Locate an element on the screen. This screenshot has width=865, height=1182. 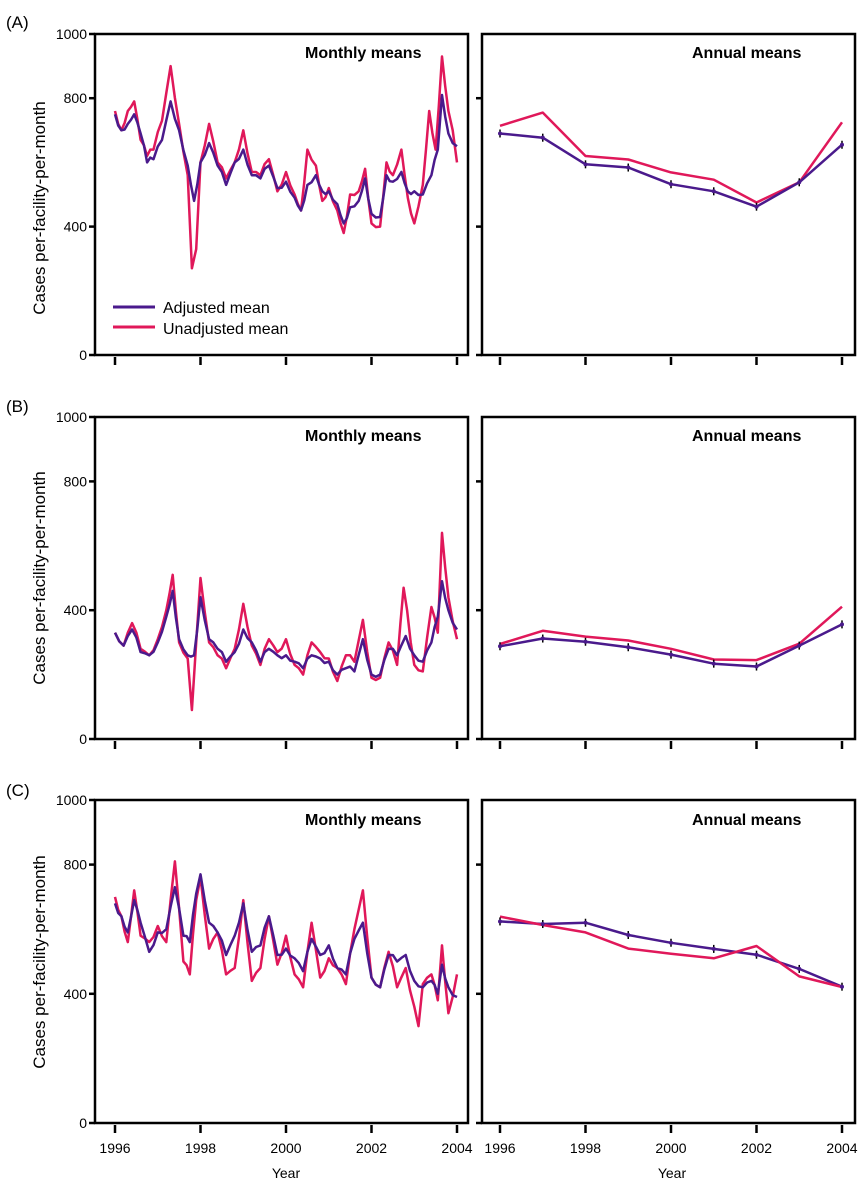
panel-label-a: (A) is located at coordinates (17, 22).